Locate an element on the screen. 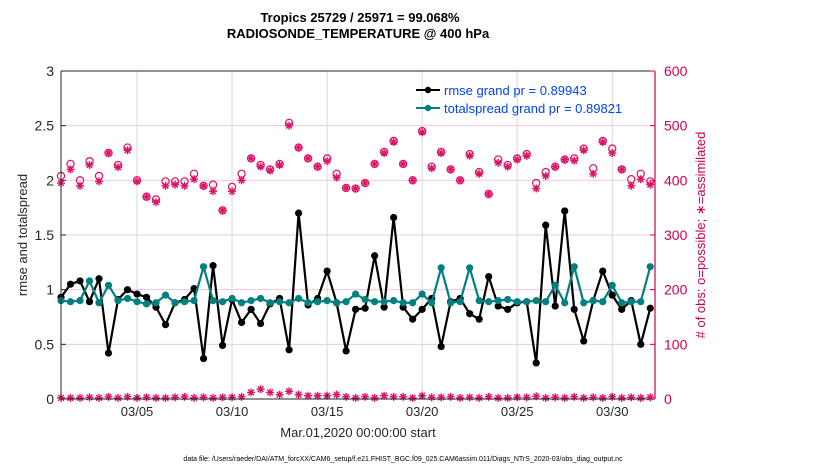  x-tick-label: 03/25 is located at coordinates (517, 411).